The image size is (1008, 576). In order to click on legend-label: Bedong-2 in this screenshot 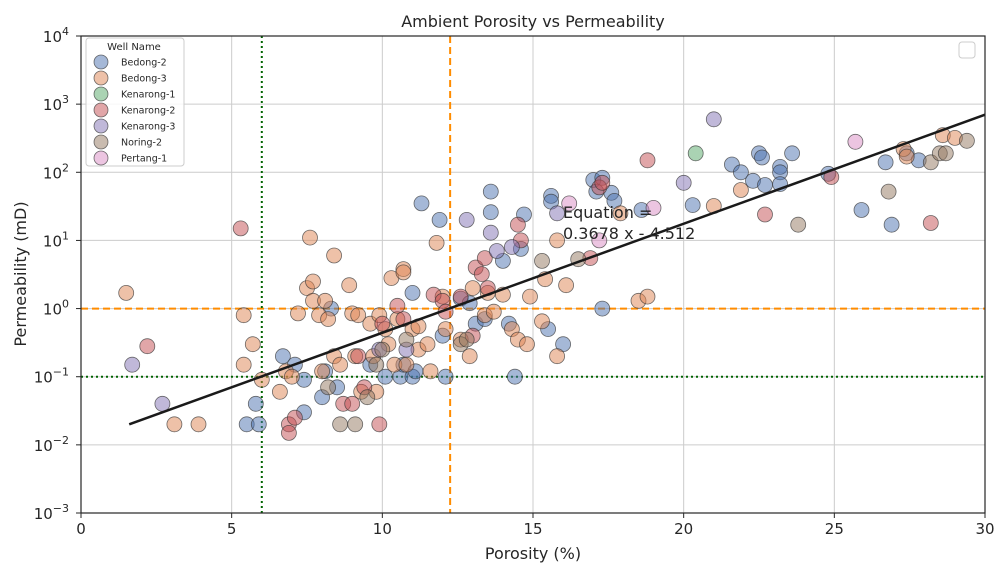, I will do `click(144, 63)`.